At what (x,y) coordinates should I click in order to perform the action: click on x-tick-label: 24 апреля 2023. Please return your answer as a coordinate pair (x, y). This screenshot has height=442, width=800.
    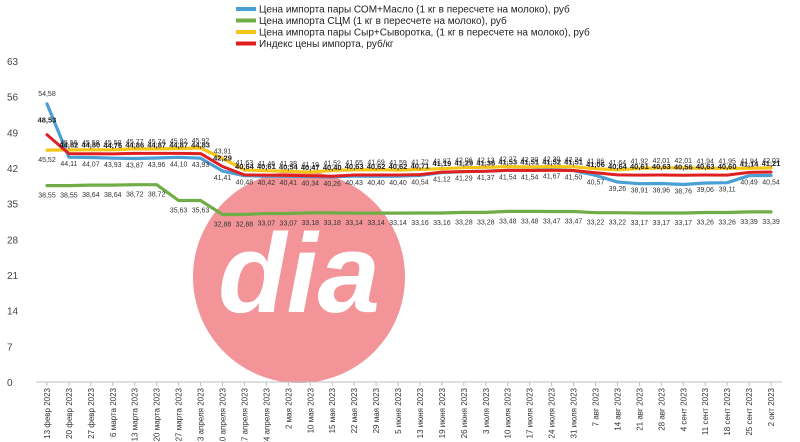
    Looking at the image, I should click on (266, 414).